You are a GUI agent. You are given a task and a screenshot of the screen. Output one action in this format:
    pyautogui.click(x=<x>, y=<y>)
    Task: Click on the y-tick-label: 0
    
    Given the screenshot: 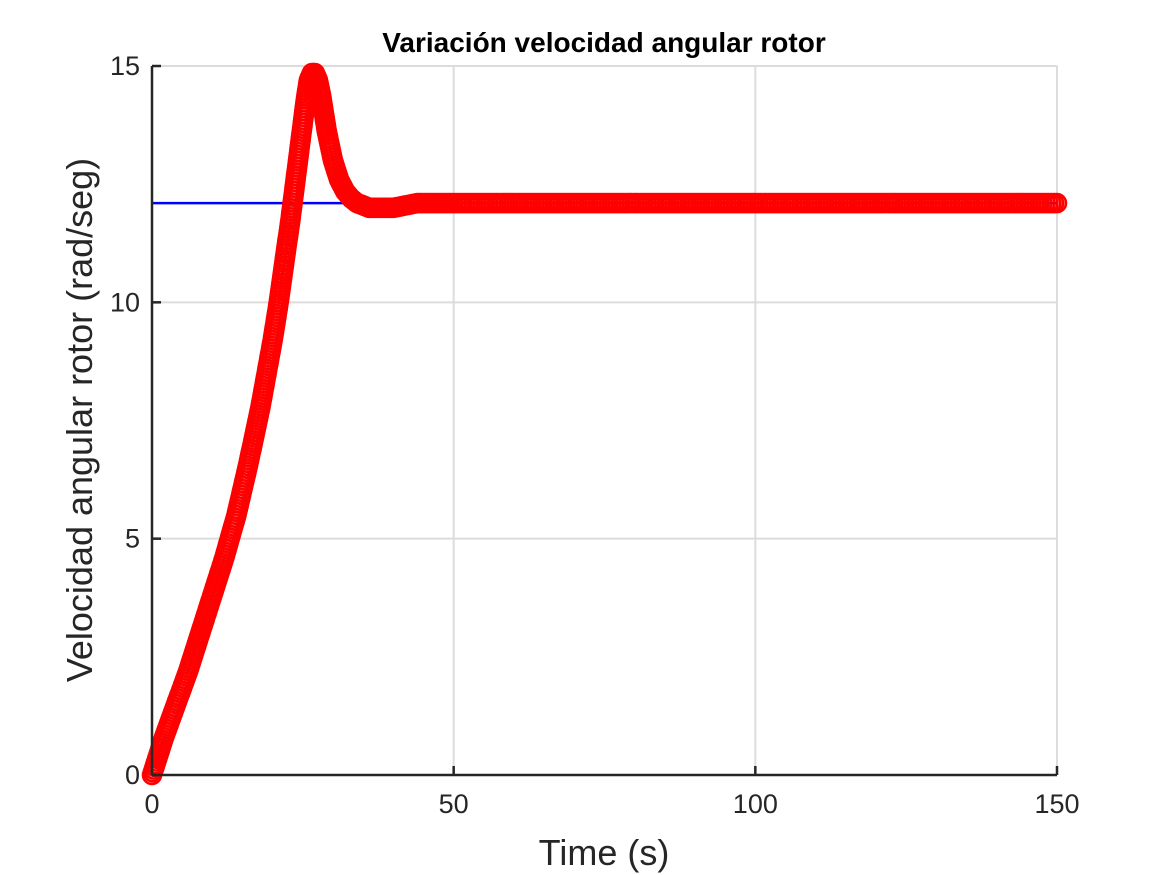 What is the action you would take?
    pyautogui.click(x=132, y=775)
    